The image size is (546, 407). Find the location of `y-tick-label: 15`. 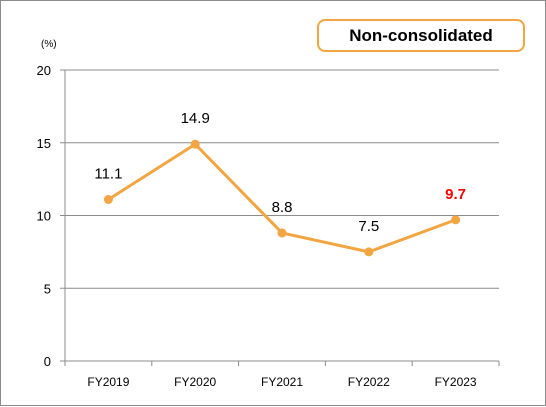

y-tick-label: 15 is located at coordinates (44, 143).